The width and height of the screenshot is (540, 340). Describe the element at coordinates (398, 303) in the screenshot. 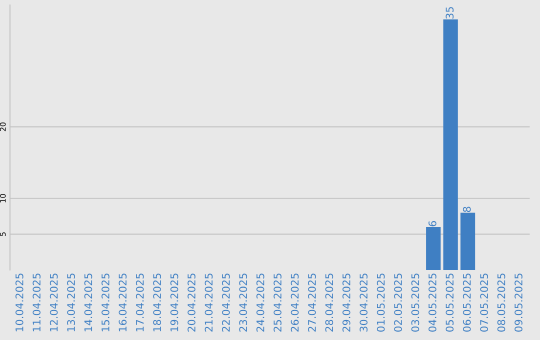

I see `x-tick-label: 02.05.2025` at that location.